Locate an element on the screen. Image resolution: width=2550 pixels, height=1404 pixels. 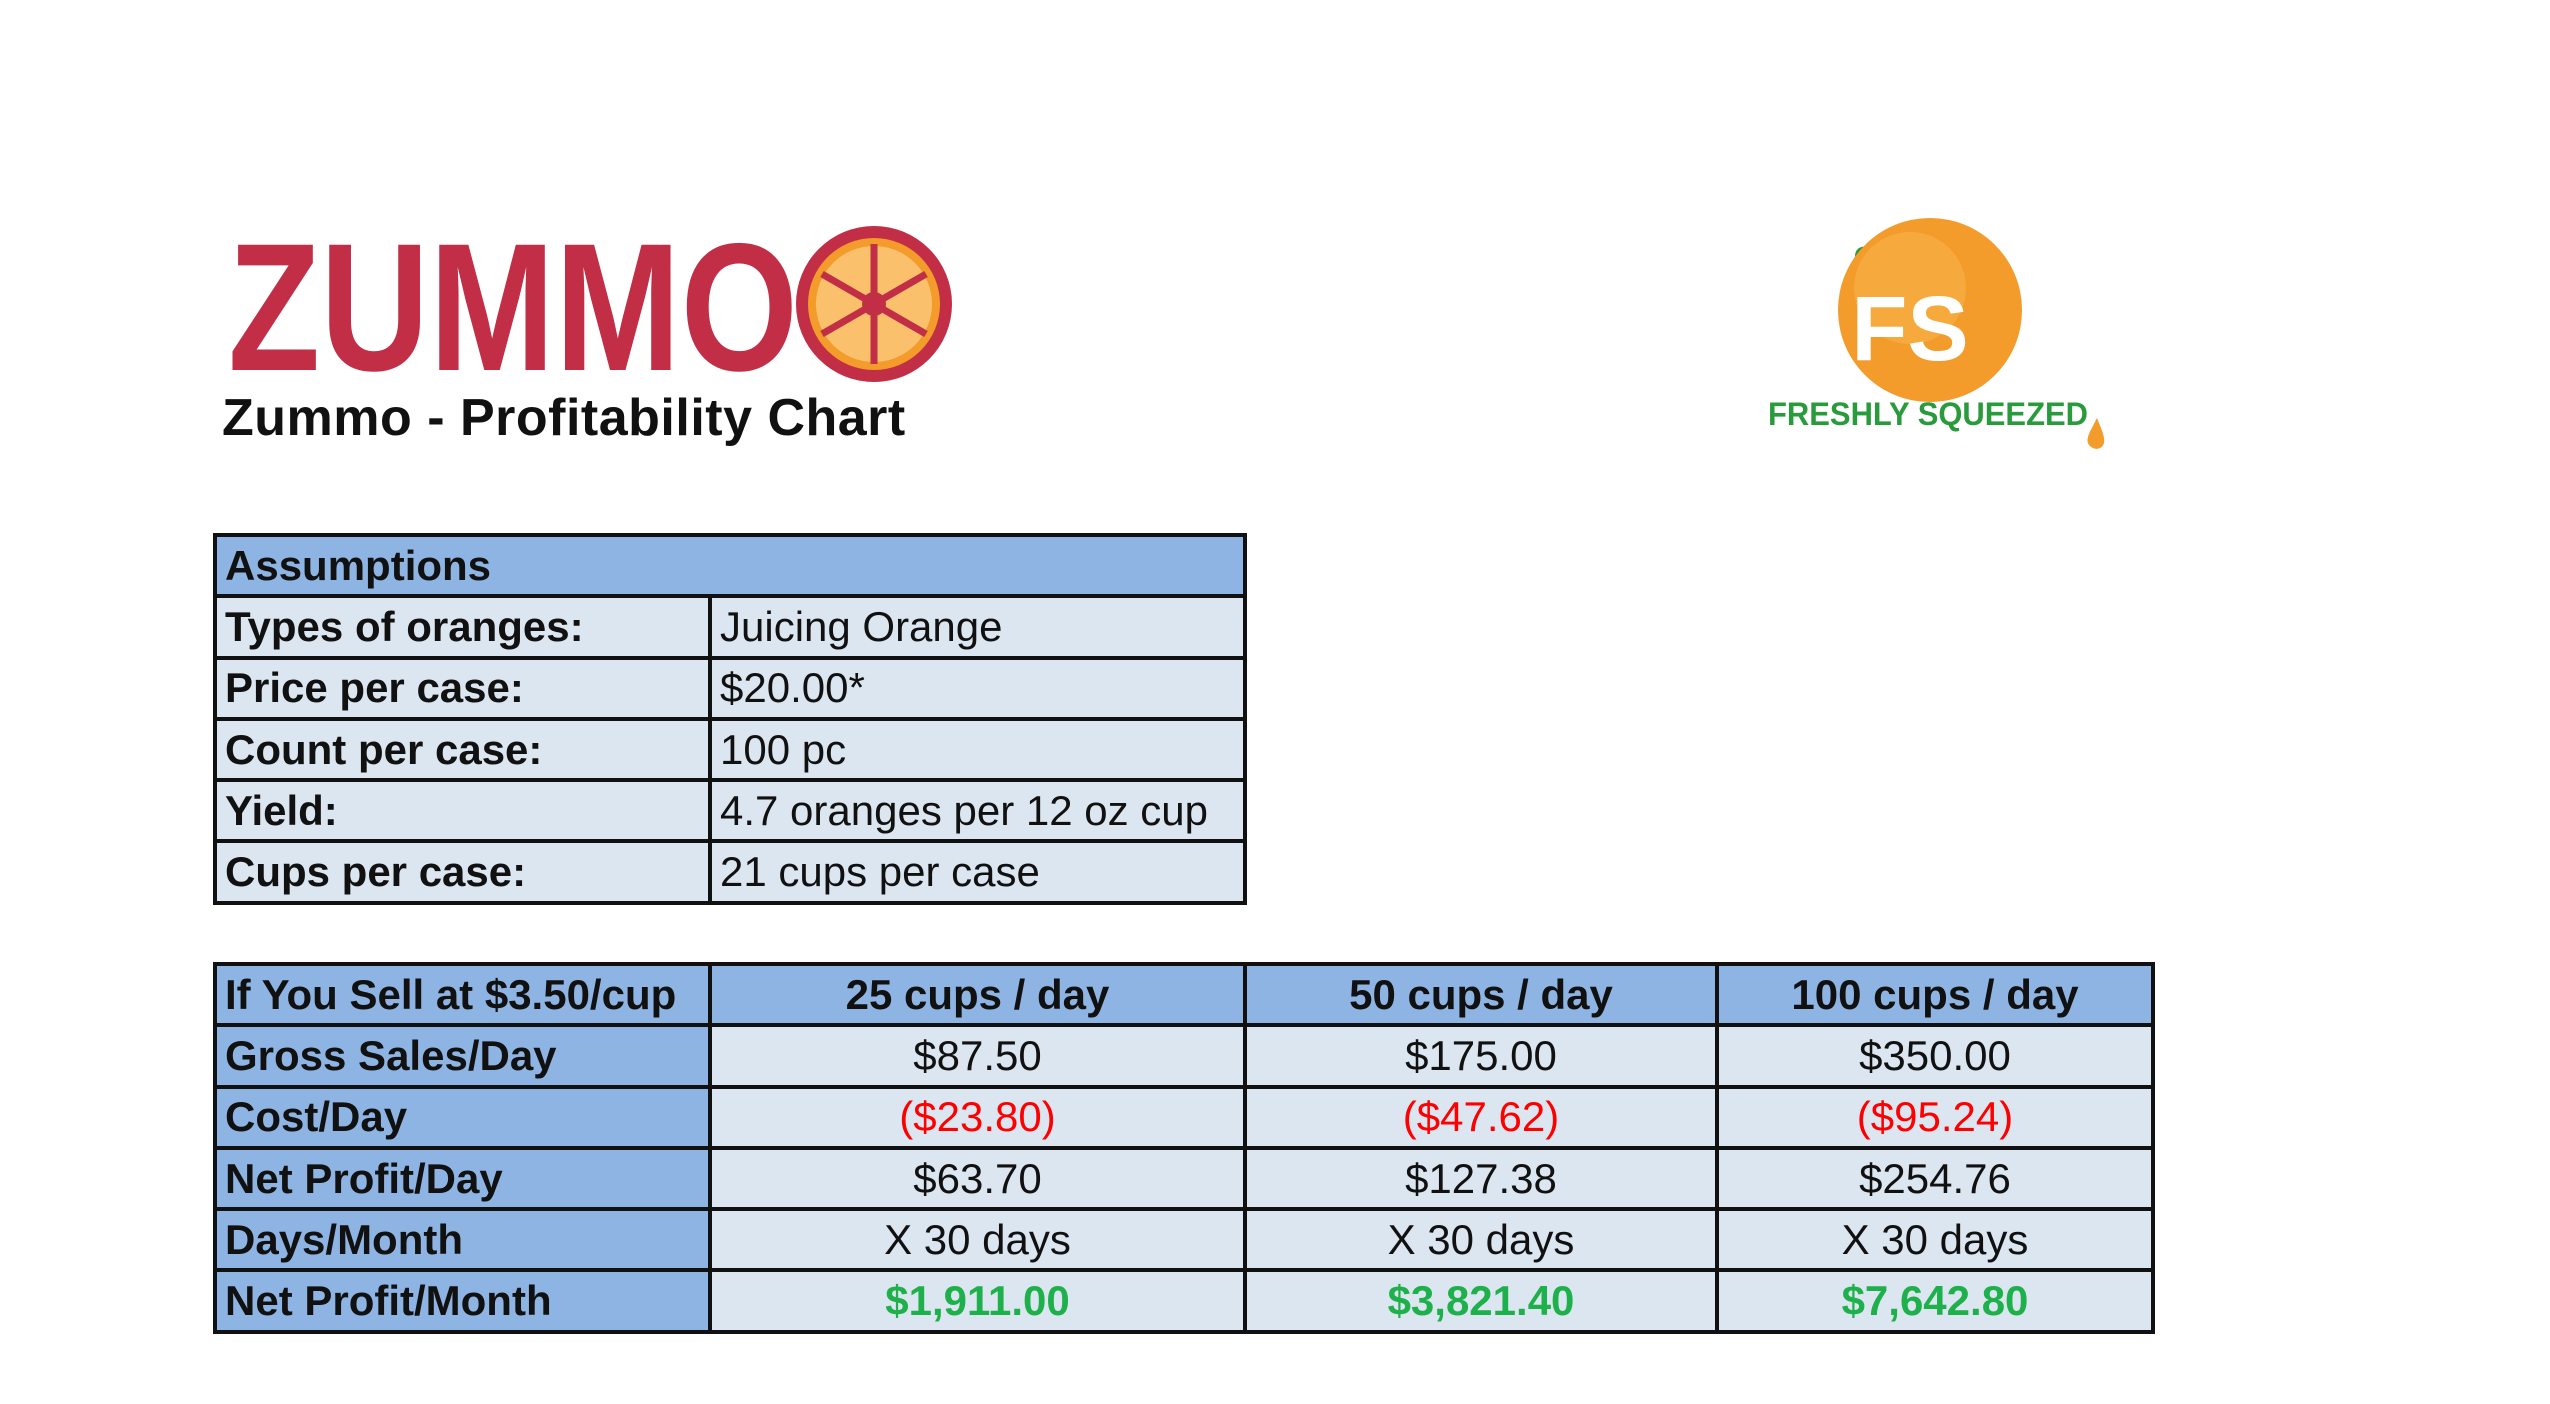
price-per-cup-header: If You Sell at $3.50/cup is located at coordinates (462, 994).